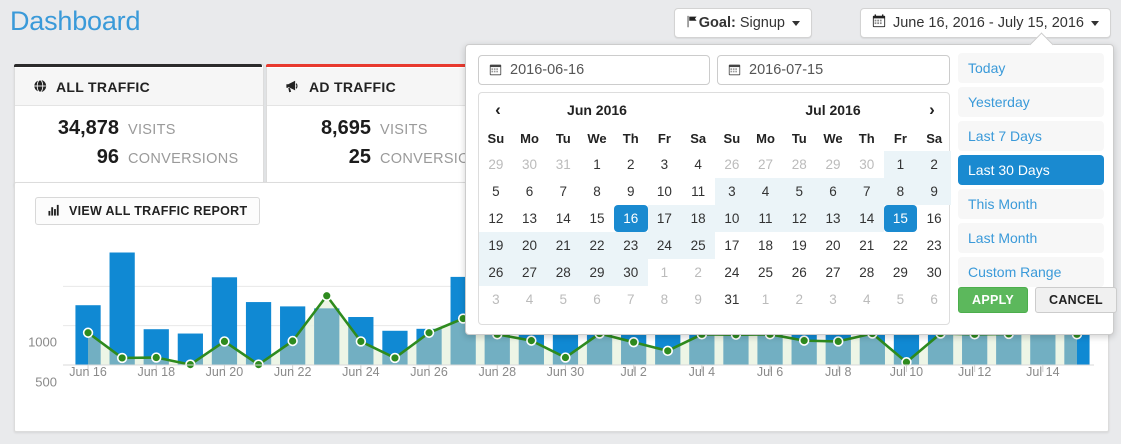 The width and height of the screenshot is (1121, 444). Describe the element at coordinates (796, 23) in the screenshot. I see `chevron-down-icon` at that location.